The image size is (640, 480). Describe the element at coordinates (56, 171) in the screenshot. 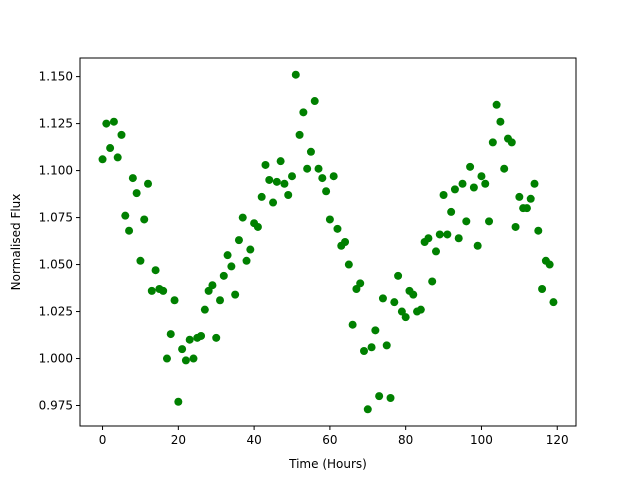

I see `y-tick-label: 1.100` at that location.